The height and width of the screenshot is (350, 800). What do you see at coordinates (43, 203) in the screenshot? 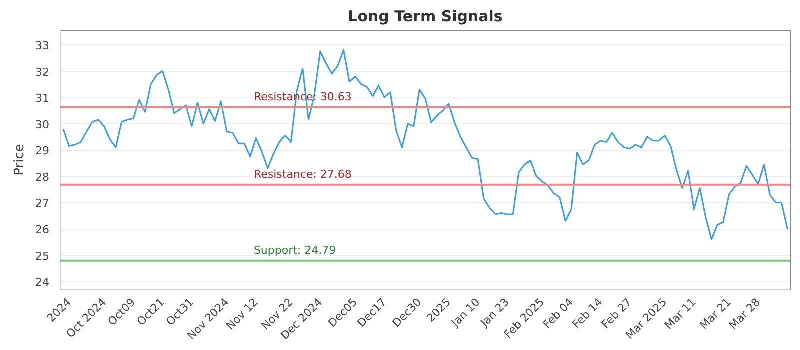
I see `y-tick-label: 27` at bounding box center [43, 203].